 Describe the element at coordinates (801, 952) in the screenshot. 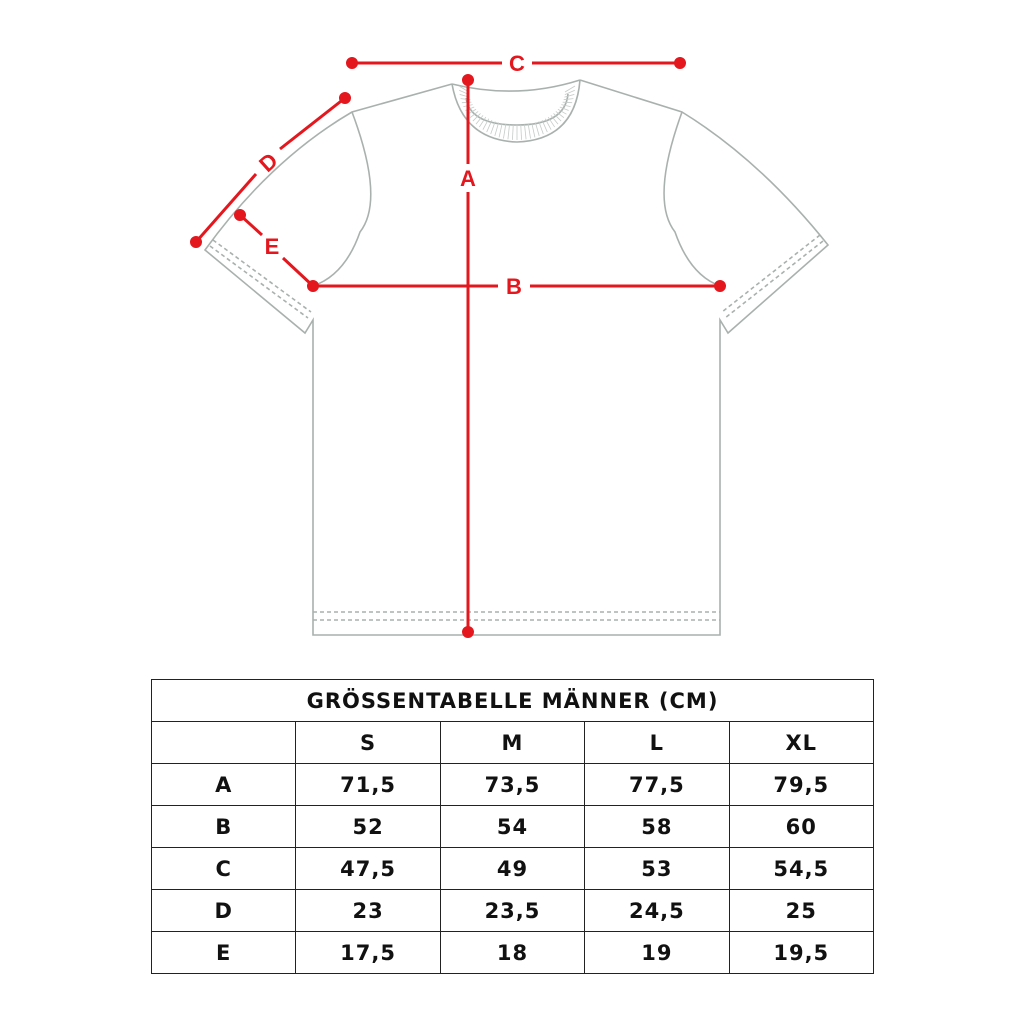

I see `table-cell: 19,5` at that location.